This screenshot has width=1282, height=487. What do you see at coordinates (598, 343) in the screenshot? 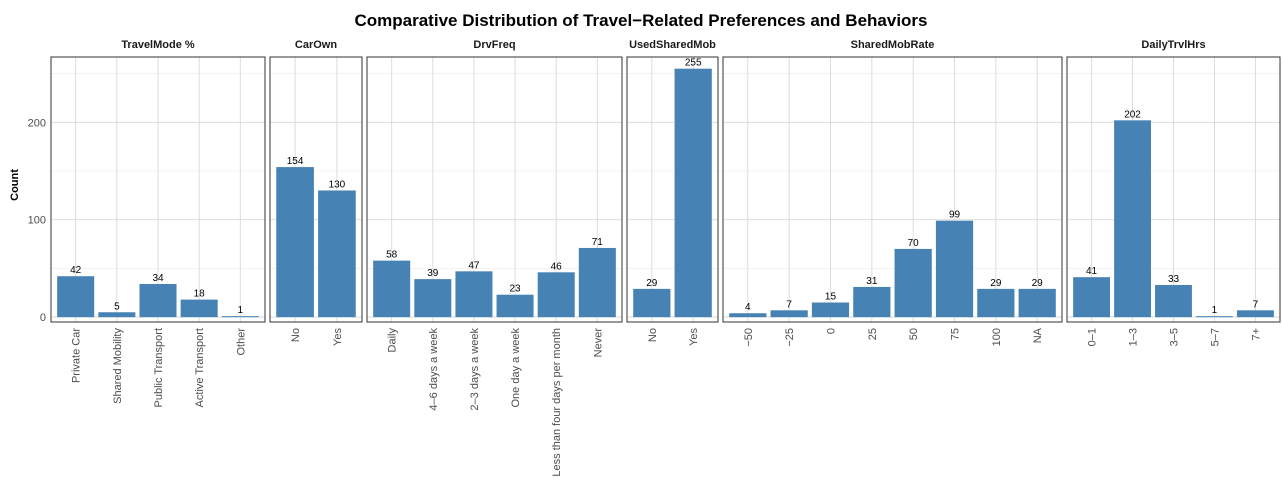
I see `x-tick-label: Never` at bounding box center [598, 343].